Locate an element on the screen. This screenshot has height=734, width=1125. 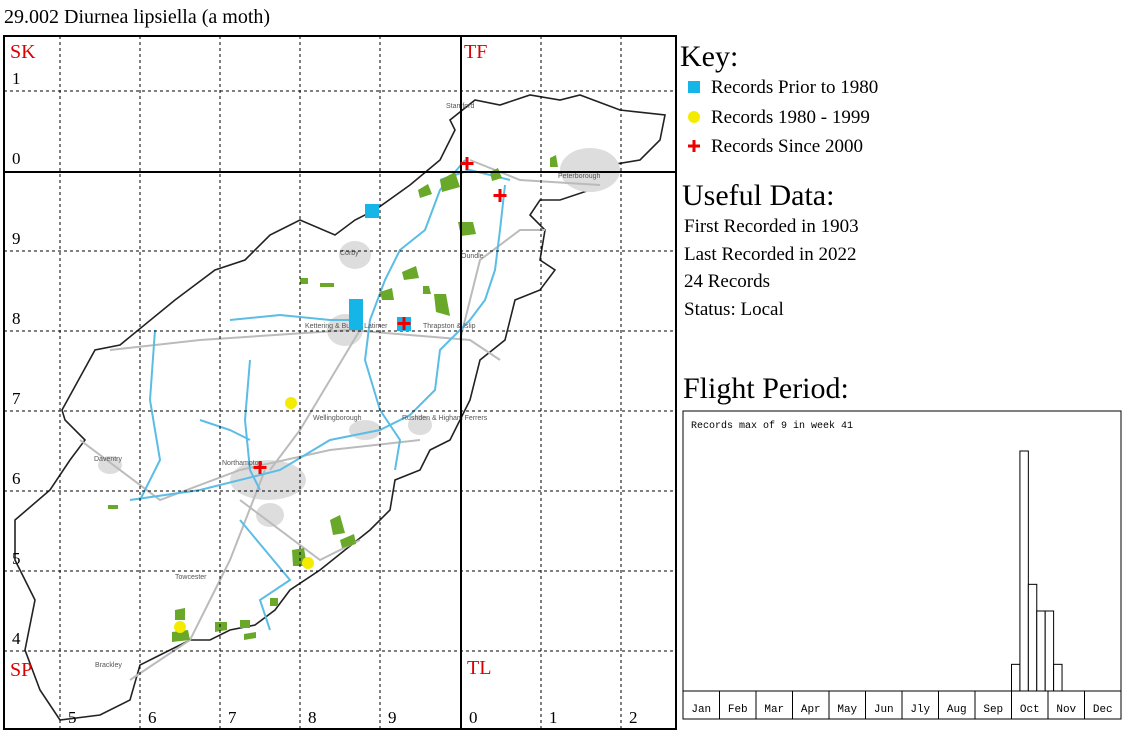
town-label: Thrapston & Islip is located at coordinates (449, 326).